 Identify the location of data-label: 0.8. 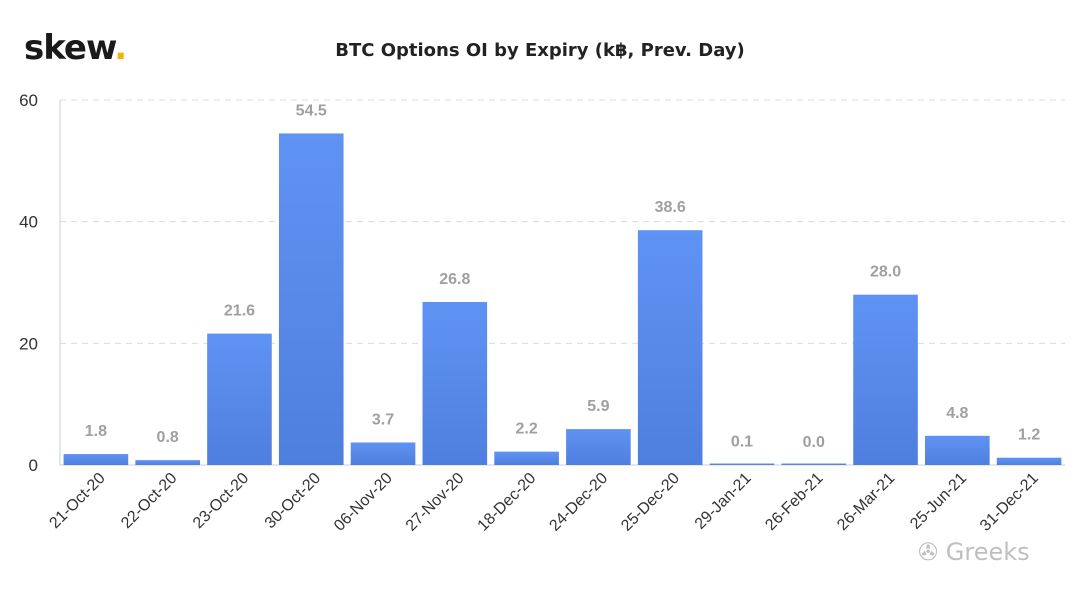
(168, 437).